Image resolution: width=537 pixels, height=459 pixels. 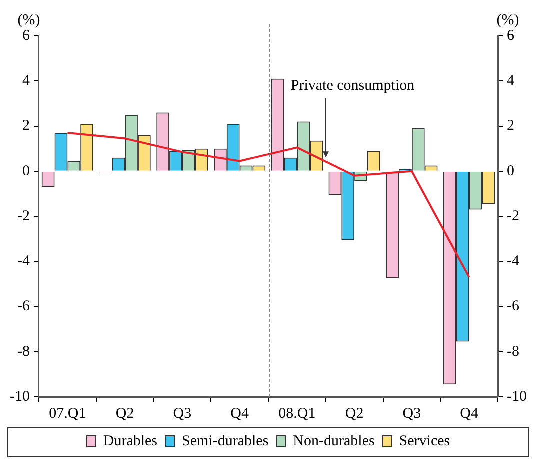 What do you see at coordinates (26, 36) in the screenshot?
I see `y-tick-label: 6` at bounding box center [26, 36].